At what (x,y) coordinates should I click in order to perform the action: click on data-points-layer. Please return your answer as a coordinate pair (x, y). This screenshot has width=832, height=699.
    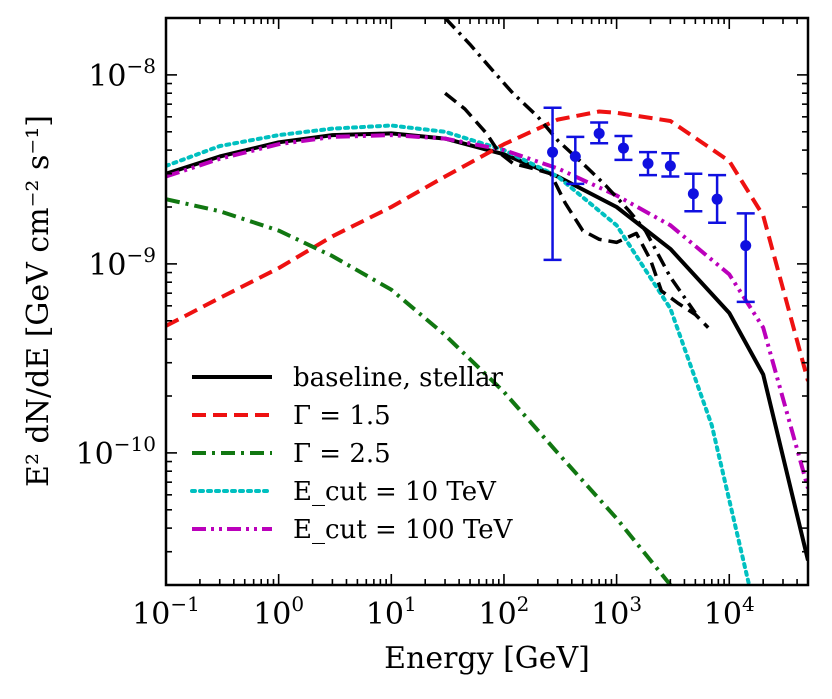
    Looking at the image, I should click on (649, 205).